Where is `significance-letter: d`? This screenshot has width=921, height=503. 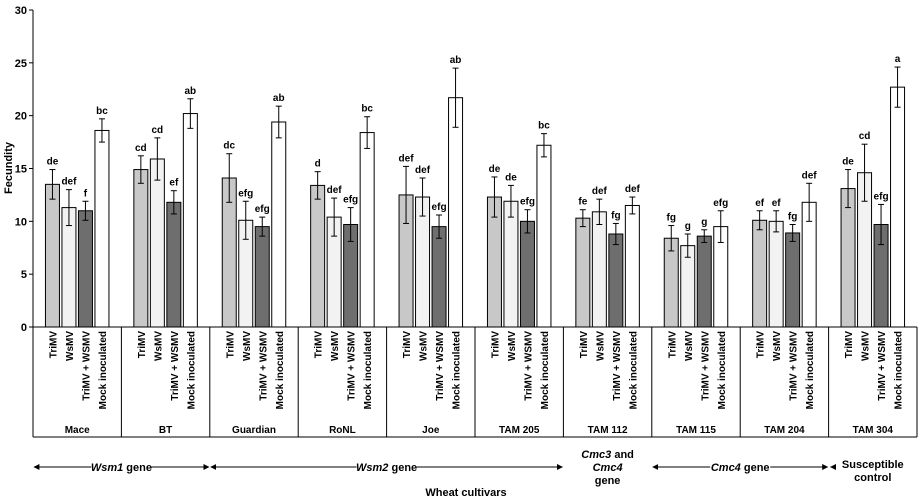
significance-letter: d is located at coordinates (318, 164).